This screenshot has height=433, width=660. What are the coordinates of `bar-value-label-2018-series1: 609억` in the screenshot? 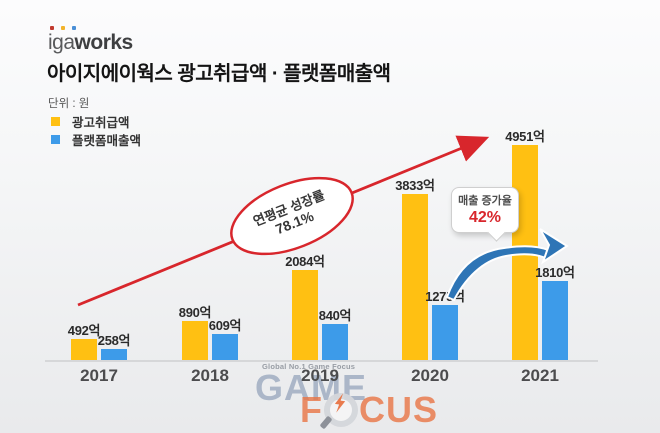 It's located at (225, 325).